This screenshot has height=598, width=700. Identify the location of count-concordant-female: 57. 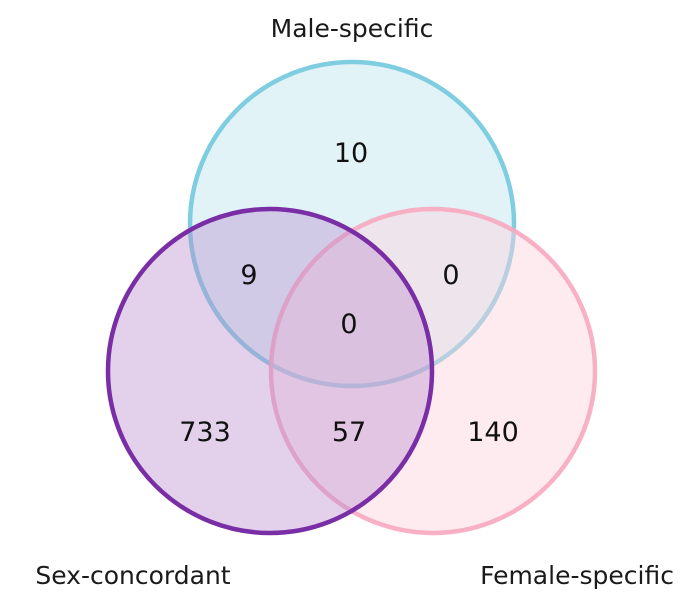
(349, 432).